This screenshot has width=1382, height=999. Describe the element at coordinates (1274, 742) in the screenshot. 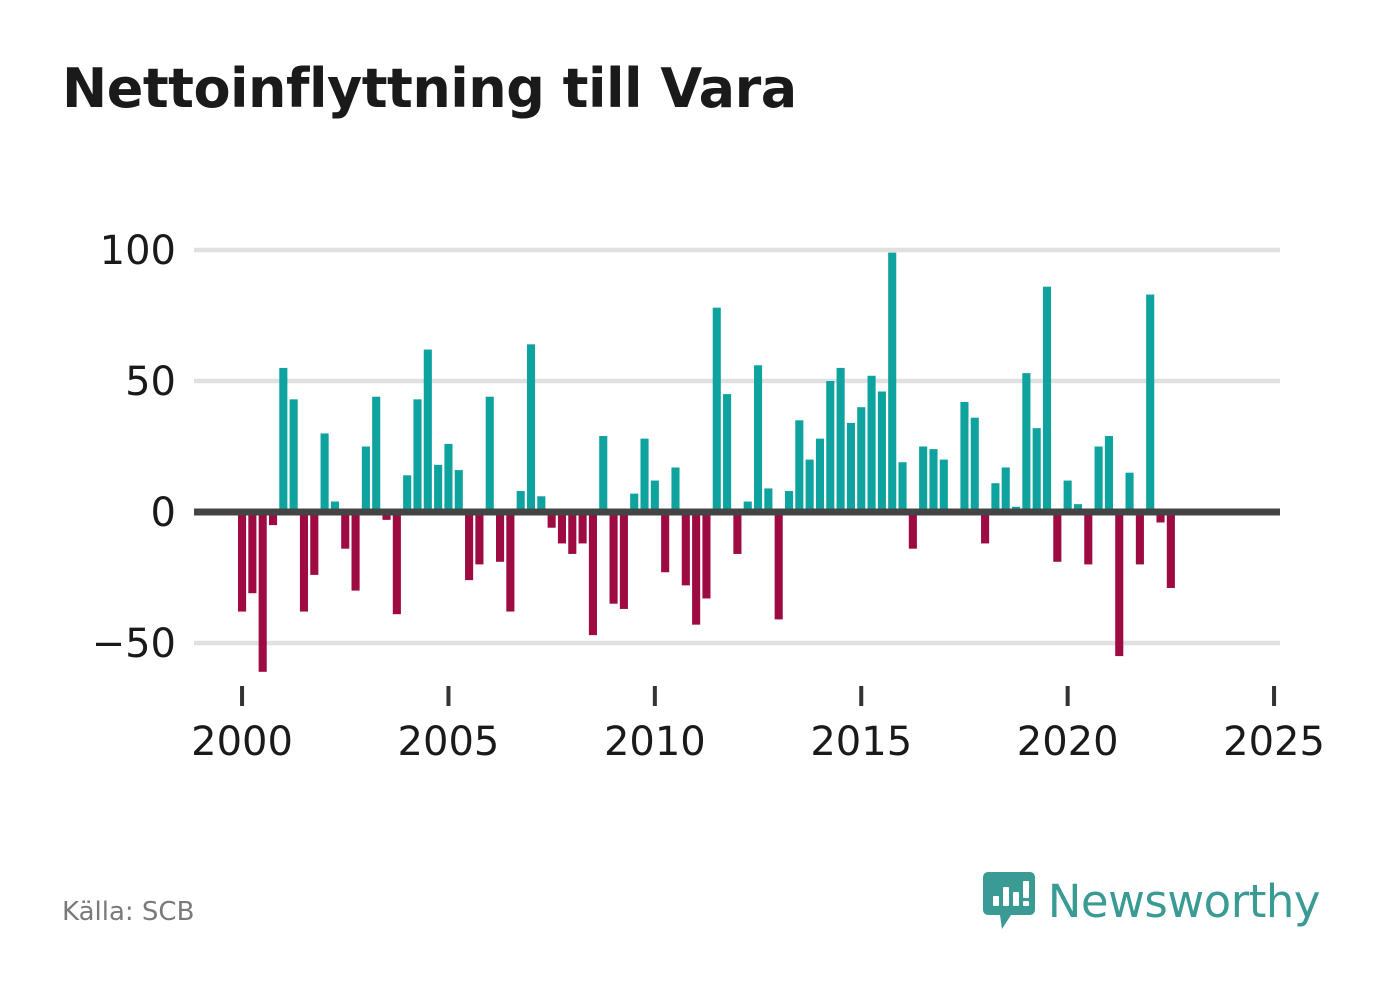

I see `x-axis-tick-label: 2025` at that location.